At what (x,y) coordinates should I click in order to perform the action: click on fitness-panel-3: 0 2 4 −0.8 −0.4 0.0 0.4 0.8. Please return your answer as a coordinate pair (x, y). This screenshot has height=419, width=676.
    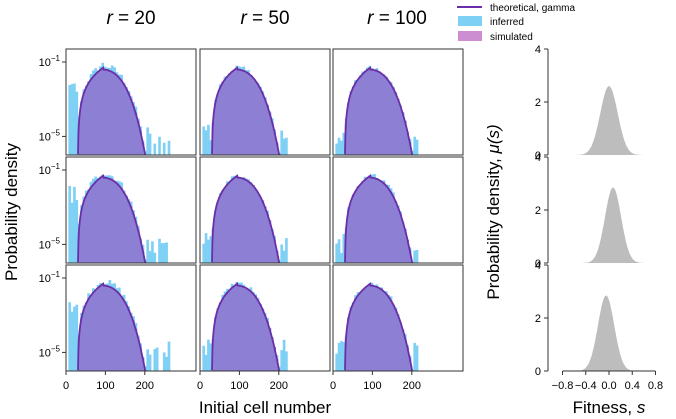
    Looking at the image, I should click on (602, 326).